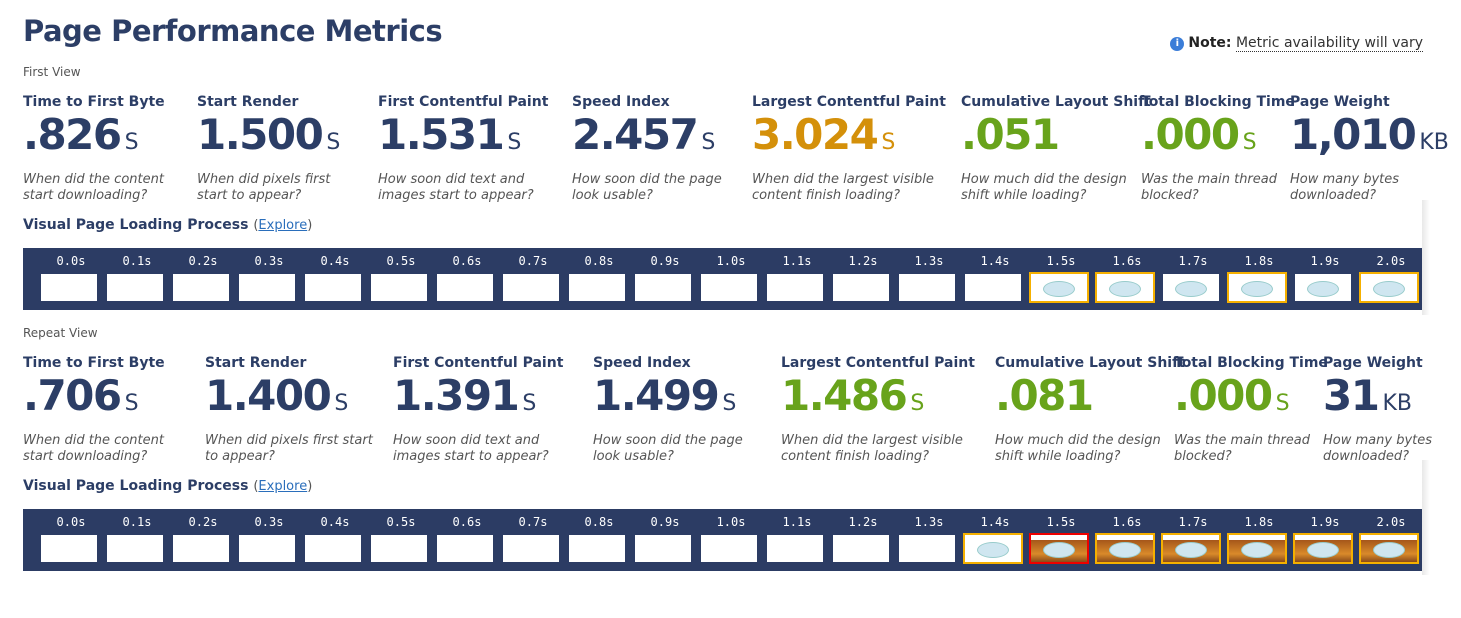 This screenshot has width=1461, height=618. Describe the element at coordinates (680, 400) in the screenshot. I see `metric-value: 1.499 S` at that location.